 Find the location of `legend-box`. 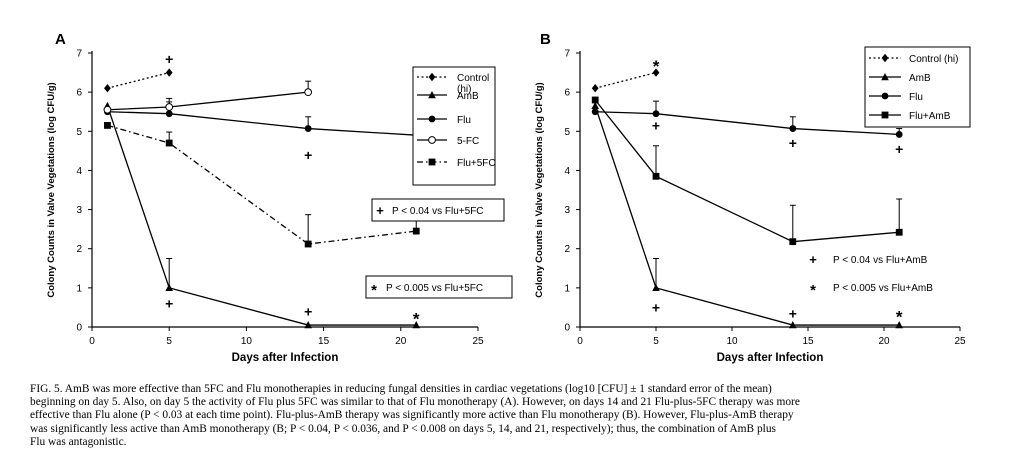

legend-box is located at coordinates (454, 126).